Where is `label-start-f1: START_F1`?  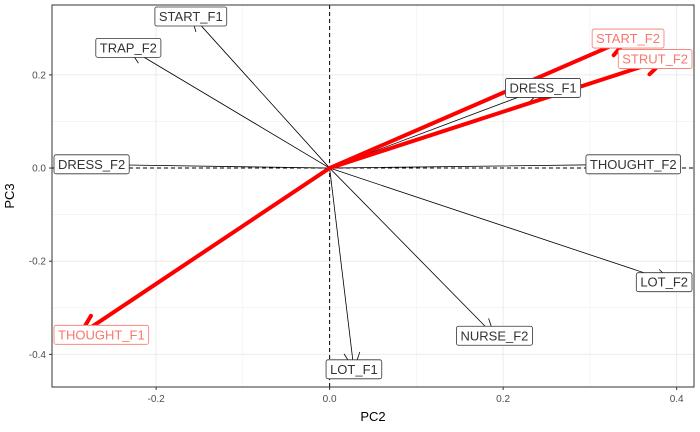 label-start-f1: START_F1 is located at coordinates (191, 16).